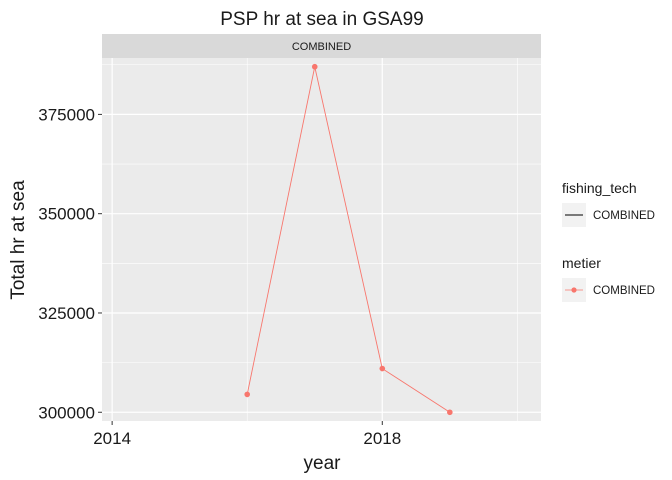 Image resolution: width=672 pixels, height=480 pixels. I want to click on facet-strip-label: COMBINED, so click(321, 47).